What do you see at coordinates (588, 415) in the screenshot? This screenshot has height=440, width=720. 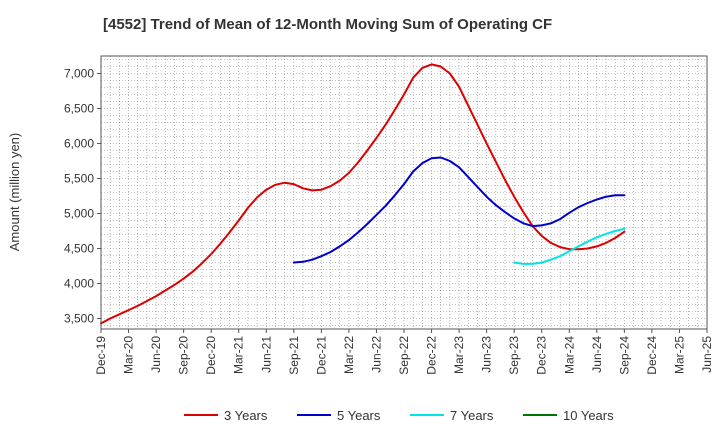 I see `legend-label-10-years: 10 Years` at bounding box center [588, 415].